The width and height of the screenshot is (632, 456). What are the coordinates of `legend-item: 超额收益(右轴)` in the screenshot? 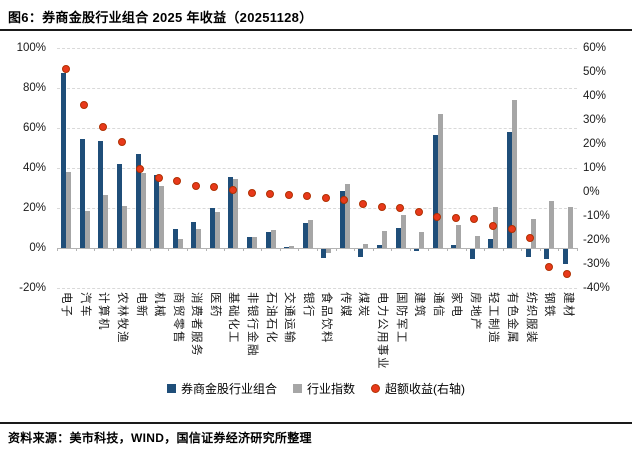 It's located at (418, 388).